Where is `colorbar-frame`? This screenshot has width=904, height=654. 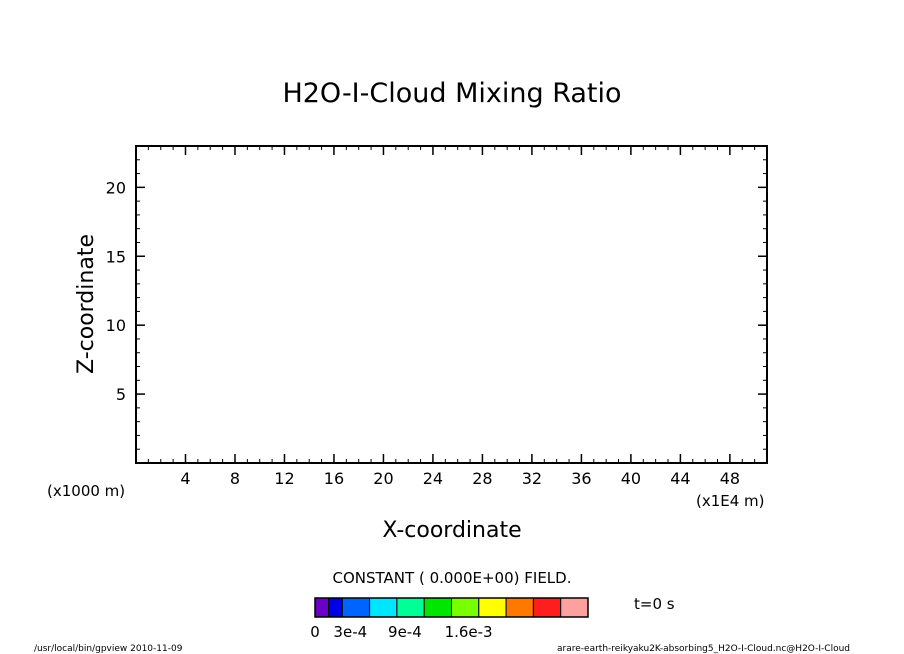 colorbar-frame is located at coordinates (451, 607).